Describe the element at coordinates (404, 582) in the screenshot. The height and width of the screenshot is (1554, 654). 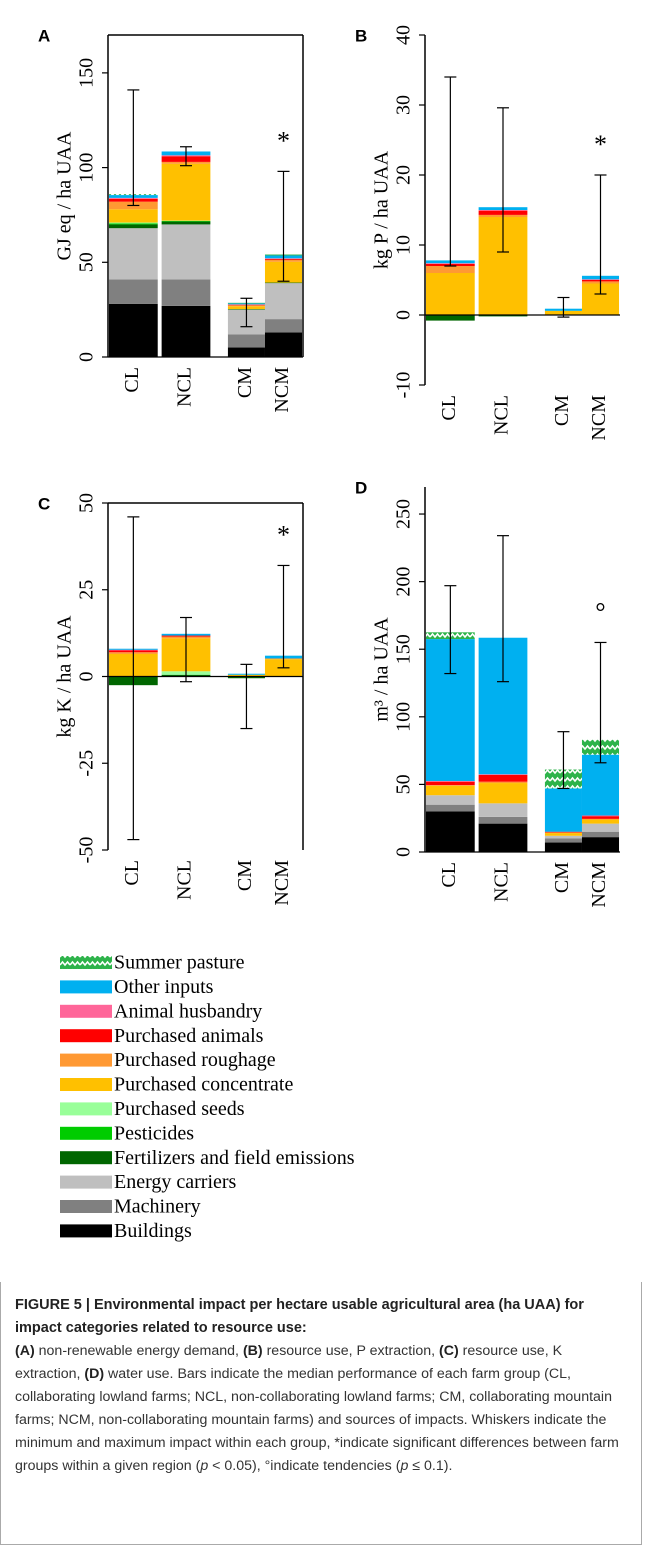
I see `y-tick-label: 200` at that location.